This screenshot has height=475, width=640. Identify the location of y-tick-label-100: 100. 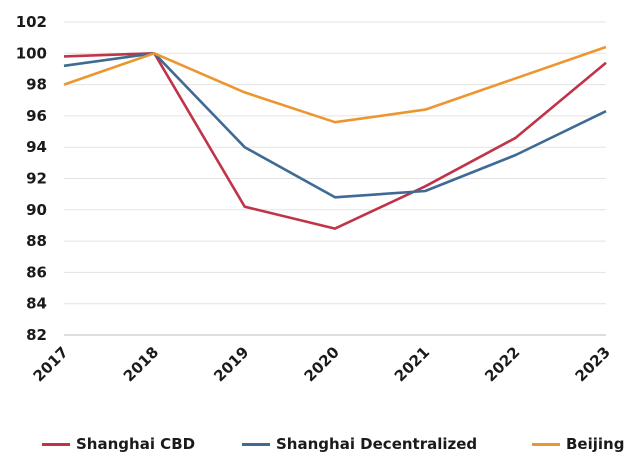
(31, 53).